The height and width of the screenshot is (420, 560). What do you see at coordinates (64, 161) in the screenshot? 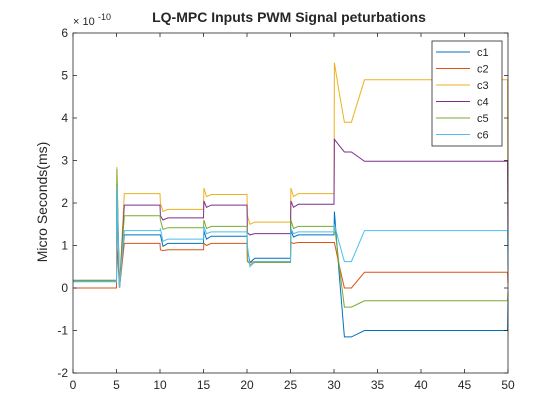
I see `y-tick-label: 3` at bounding box center [64, 161].